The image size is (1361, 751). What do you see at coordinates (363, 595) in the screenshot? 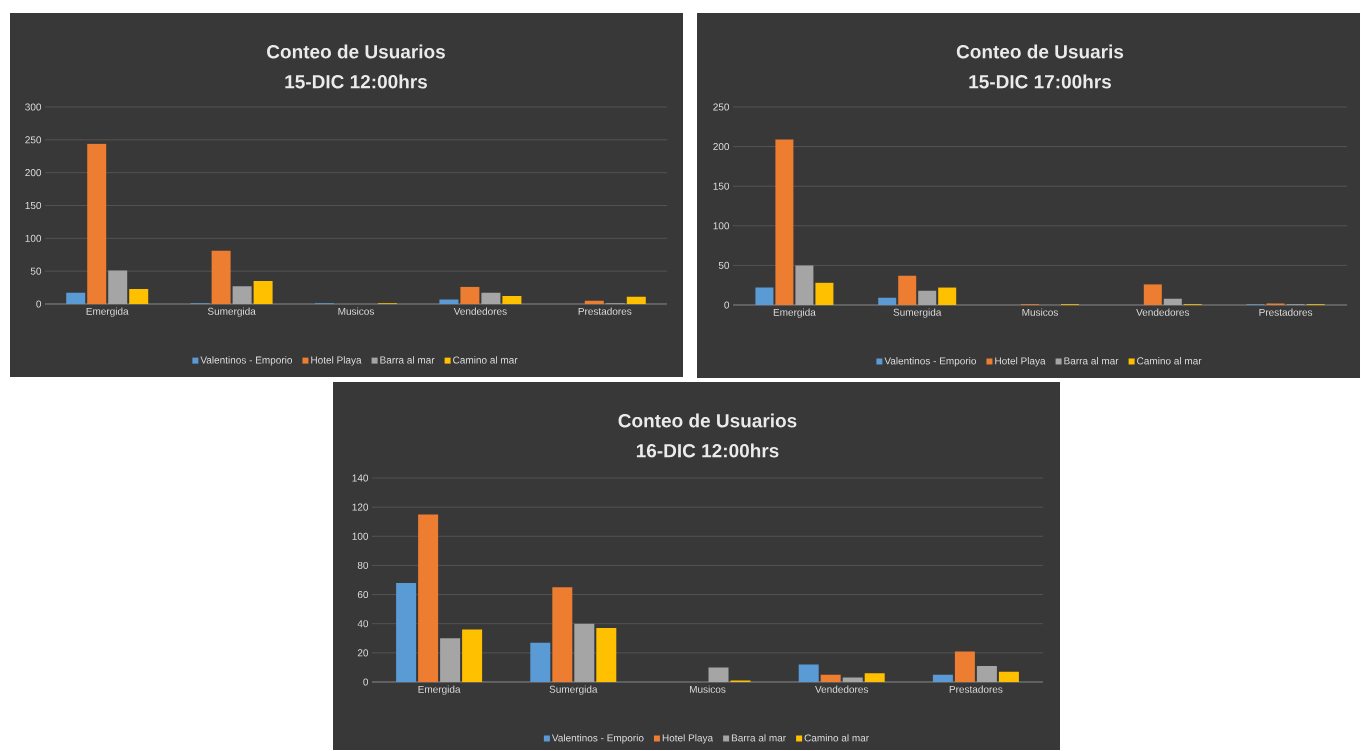
I see `y-tick-label: 60` at bounding box center [363, 595].